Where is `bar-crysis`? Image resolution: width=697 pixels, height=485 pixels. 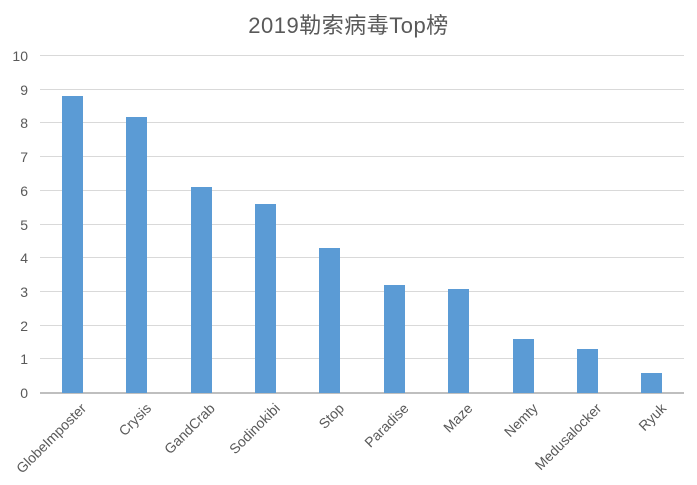
bar-crysis is located at coordinates (137, 254).